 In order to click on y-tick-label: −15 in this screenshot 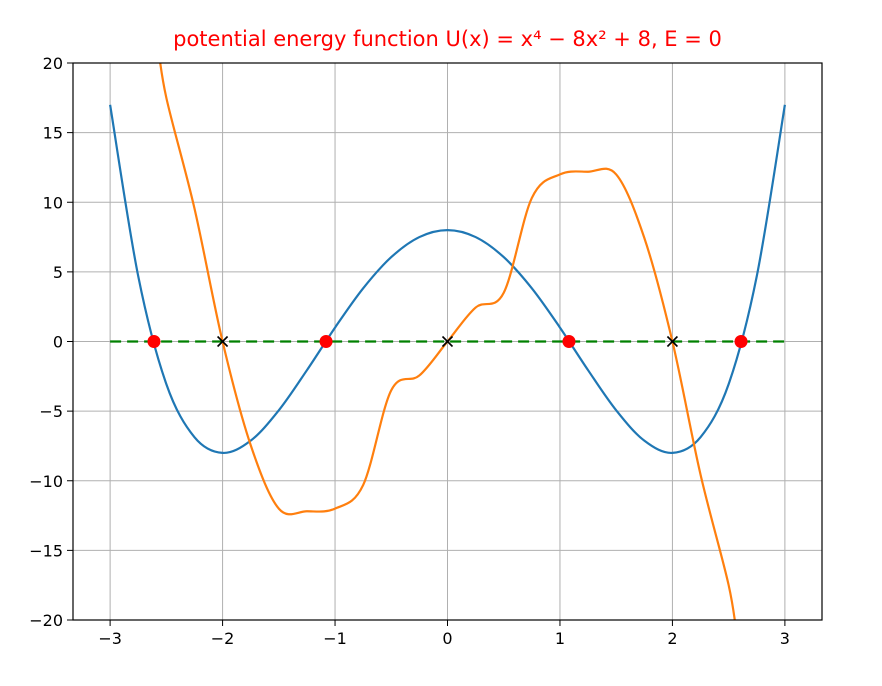, I will do `click(46, 550)`.